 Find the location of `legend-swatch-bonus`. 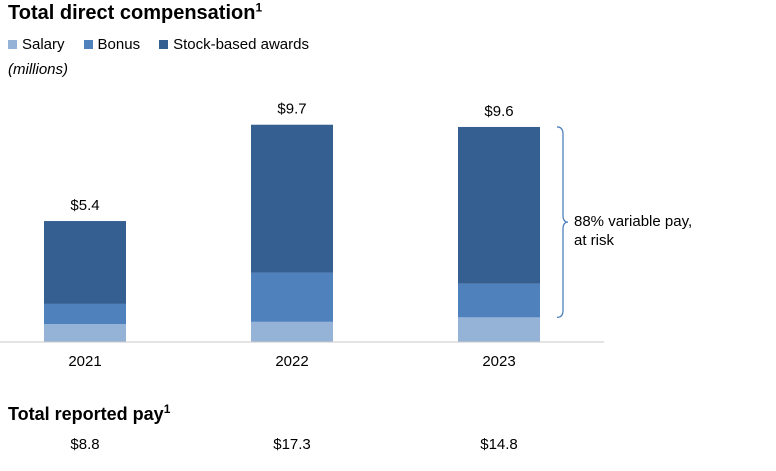

legend-swatch-bonus is located at coordinates (88, 44).